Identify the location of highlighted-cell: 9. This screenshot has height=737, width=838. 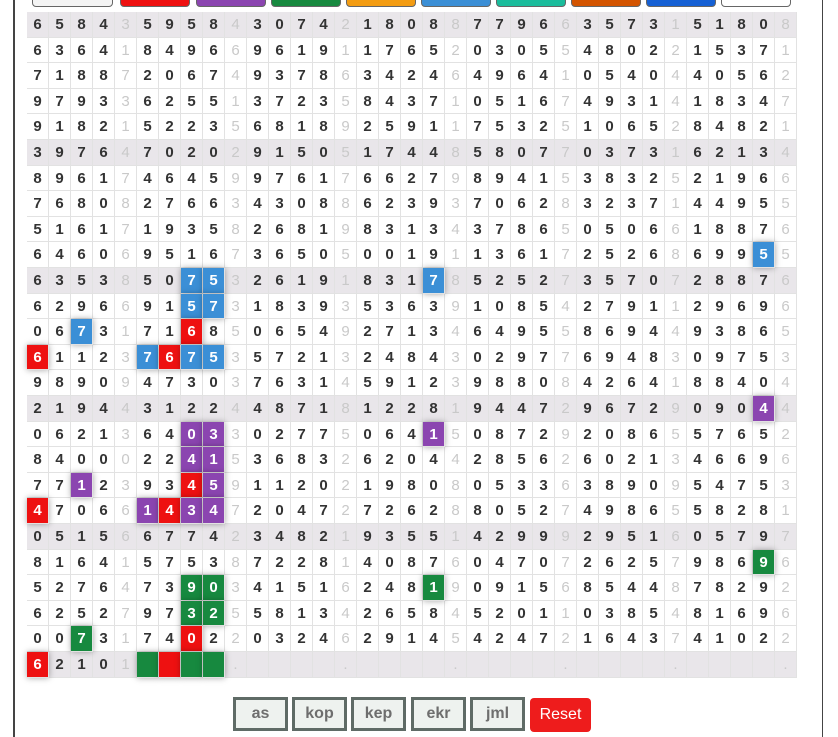
(764, 562).